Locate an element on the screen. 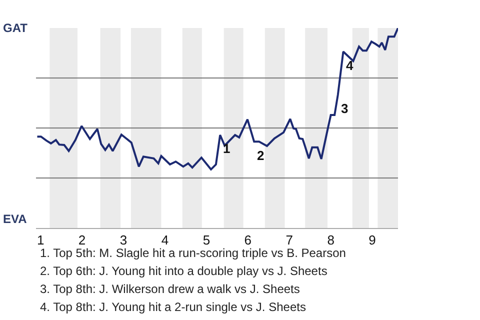  x-tick-label: 6 is located at coordinates (248, 240).